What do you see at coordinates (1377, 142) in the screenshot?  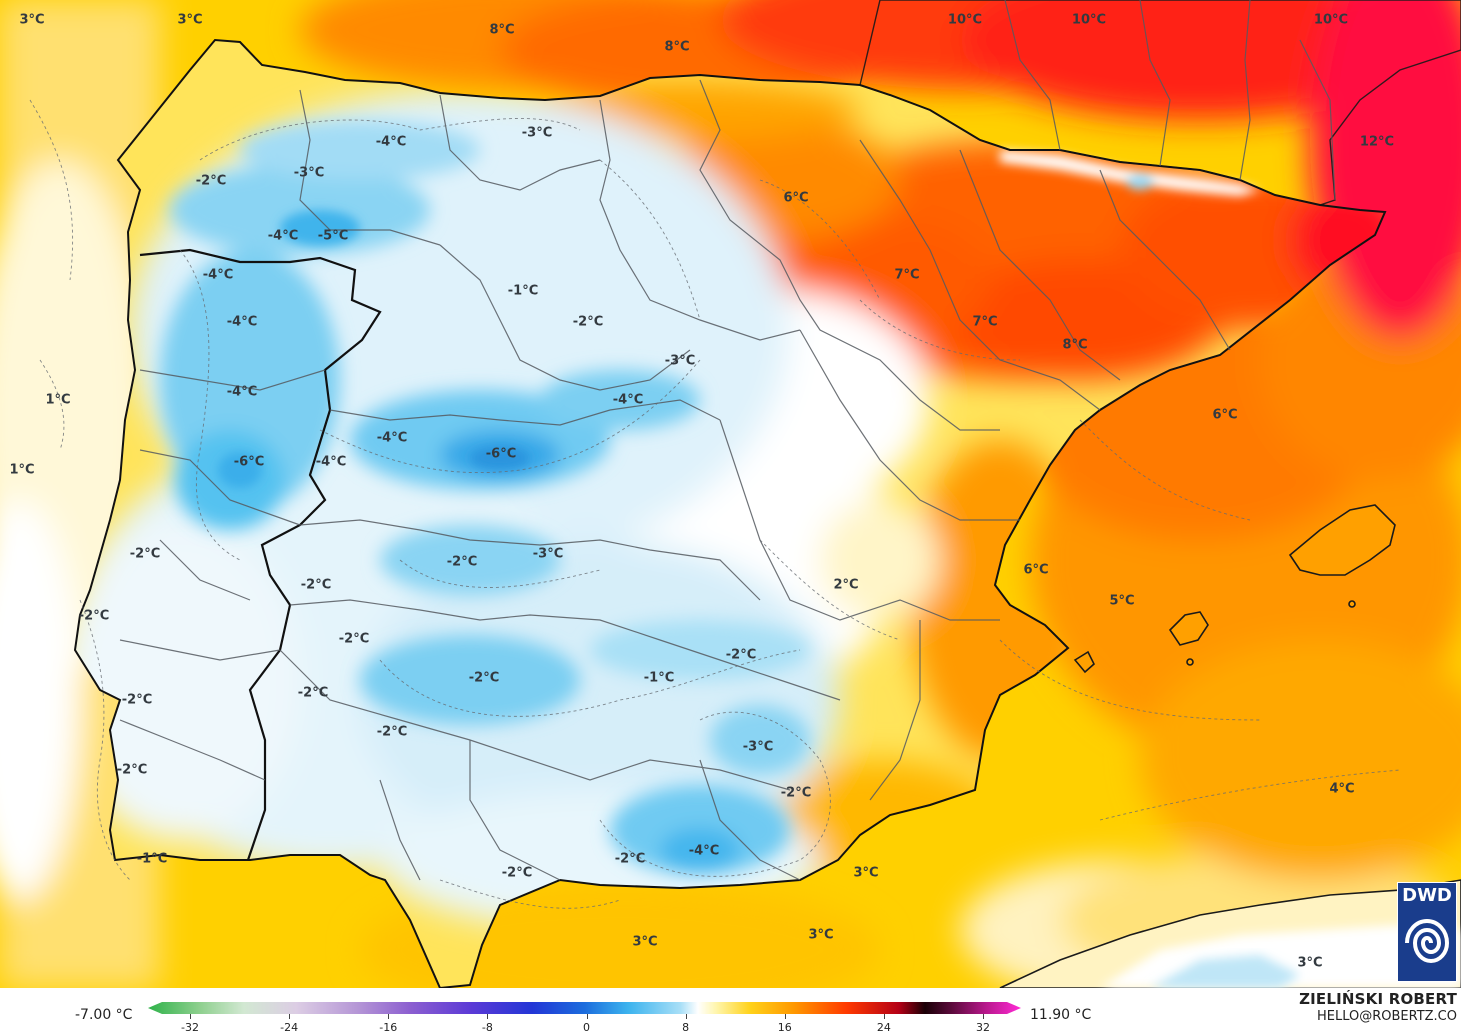 I see `temperature-label: 12°C` at bounding box center [1377, 142].